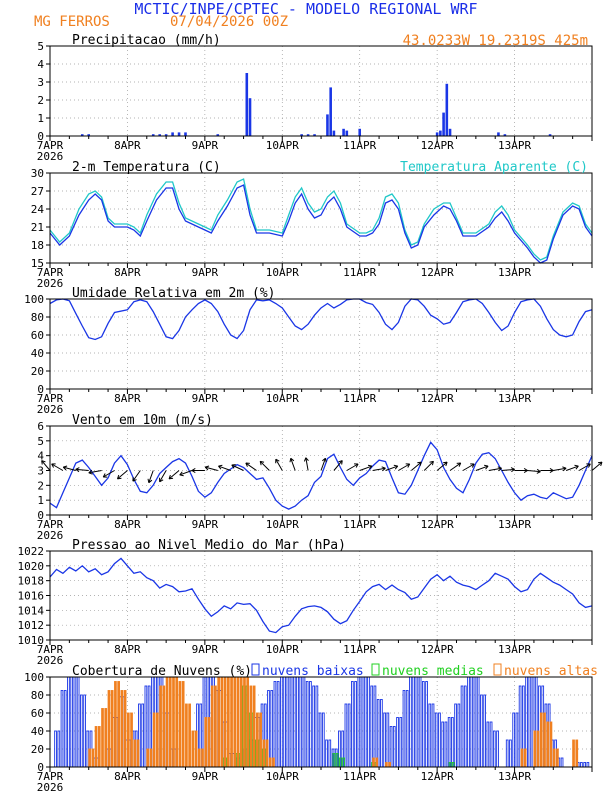 This screenshot has width=612, height=792. Describe the element at coordinates (72, 22) in the screenshot. I see `location-label: MG FERROS` at that location.